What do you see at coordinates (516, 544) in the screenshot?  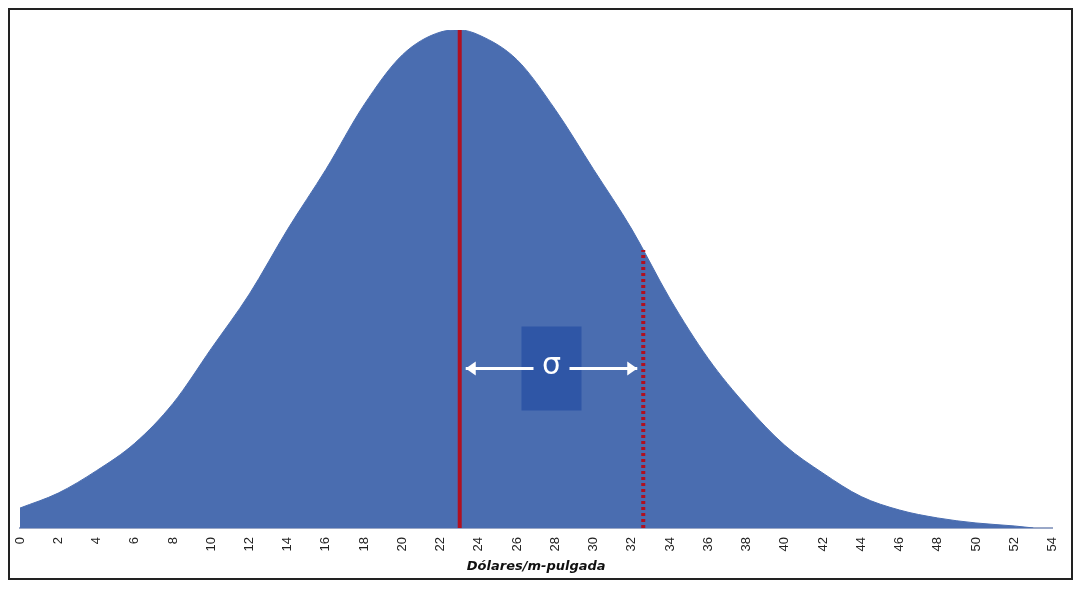 I see `x-tick-label: 26` at bounding box center [516, 544].